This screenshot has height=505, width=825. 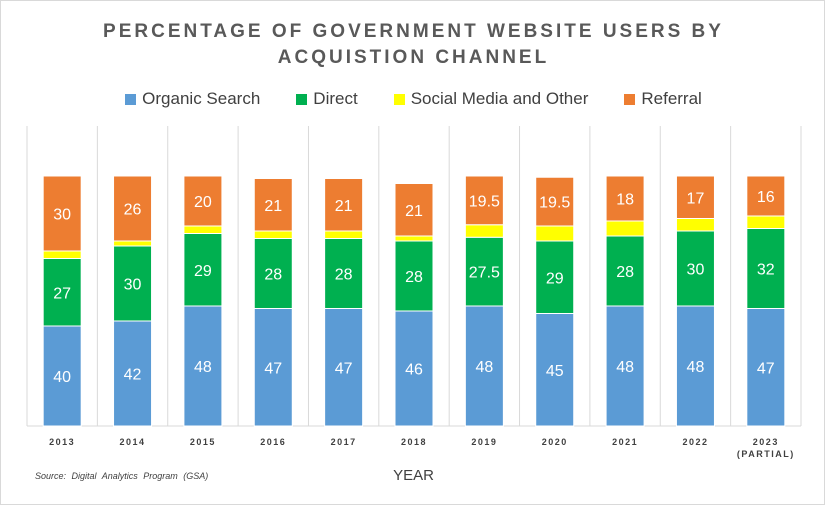 I want to click on bar-2016-direct, so click(x=273, y=273).